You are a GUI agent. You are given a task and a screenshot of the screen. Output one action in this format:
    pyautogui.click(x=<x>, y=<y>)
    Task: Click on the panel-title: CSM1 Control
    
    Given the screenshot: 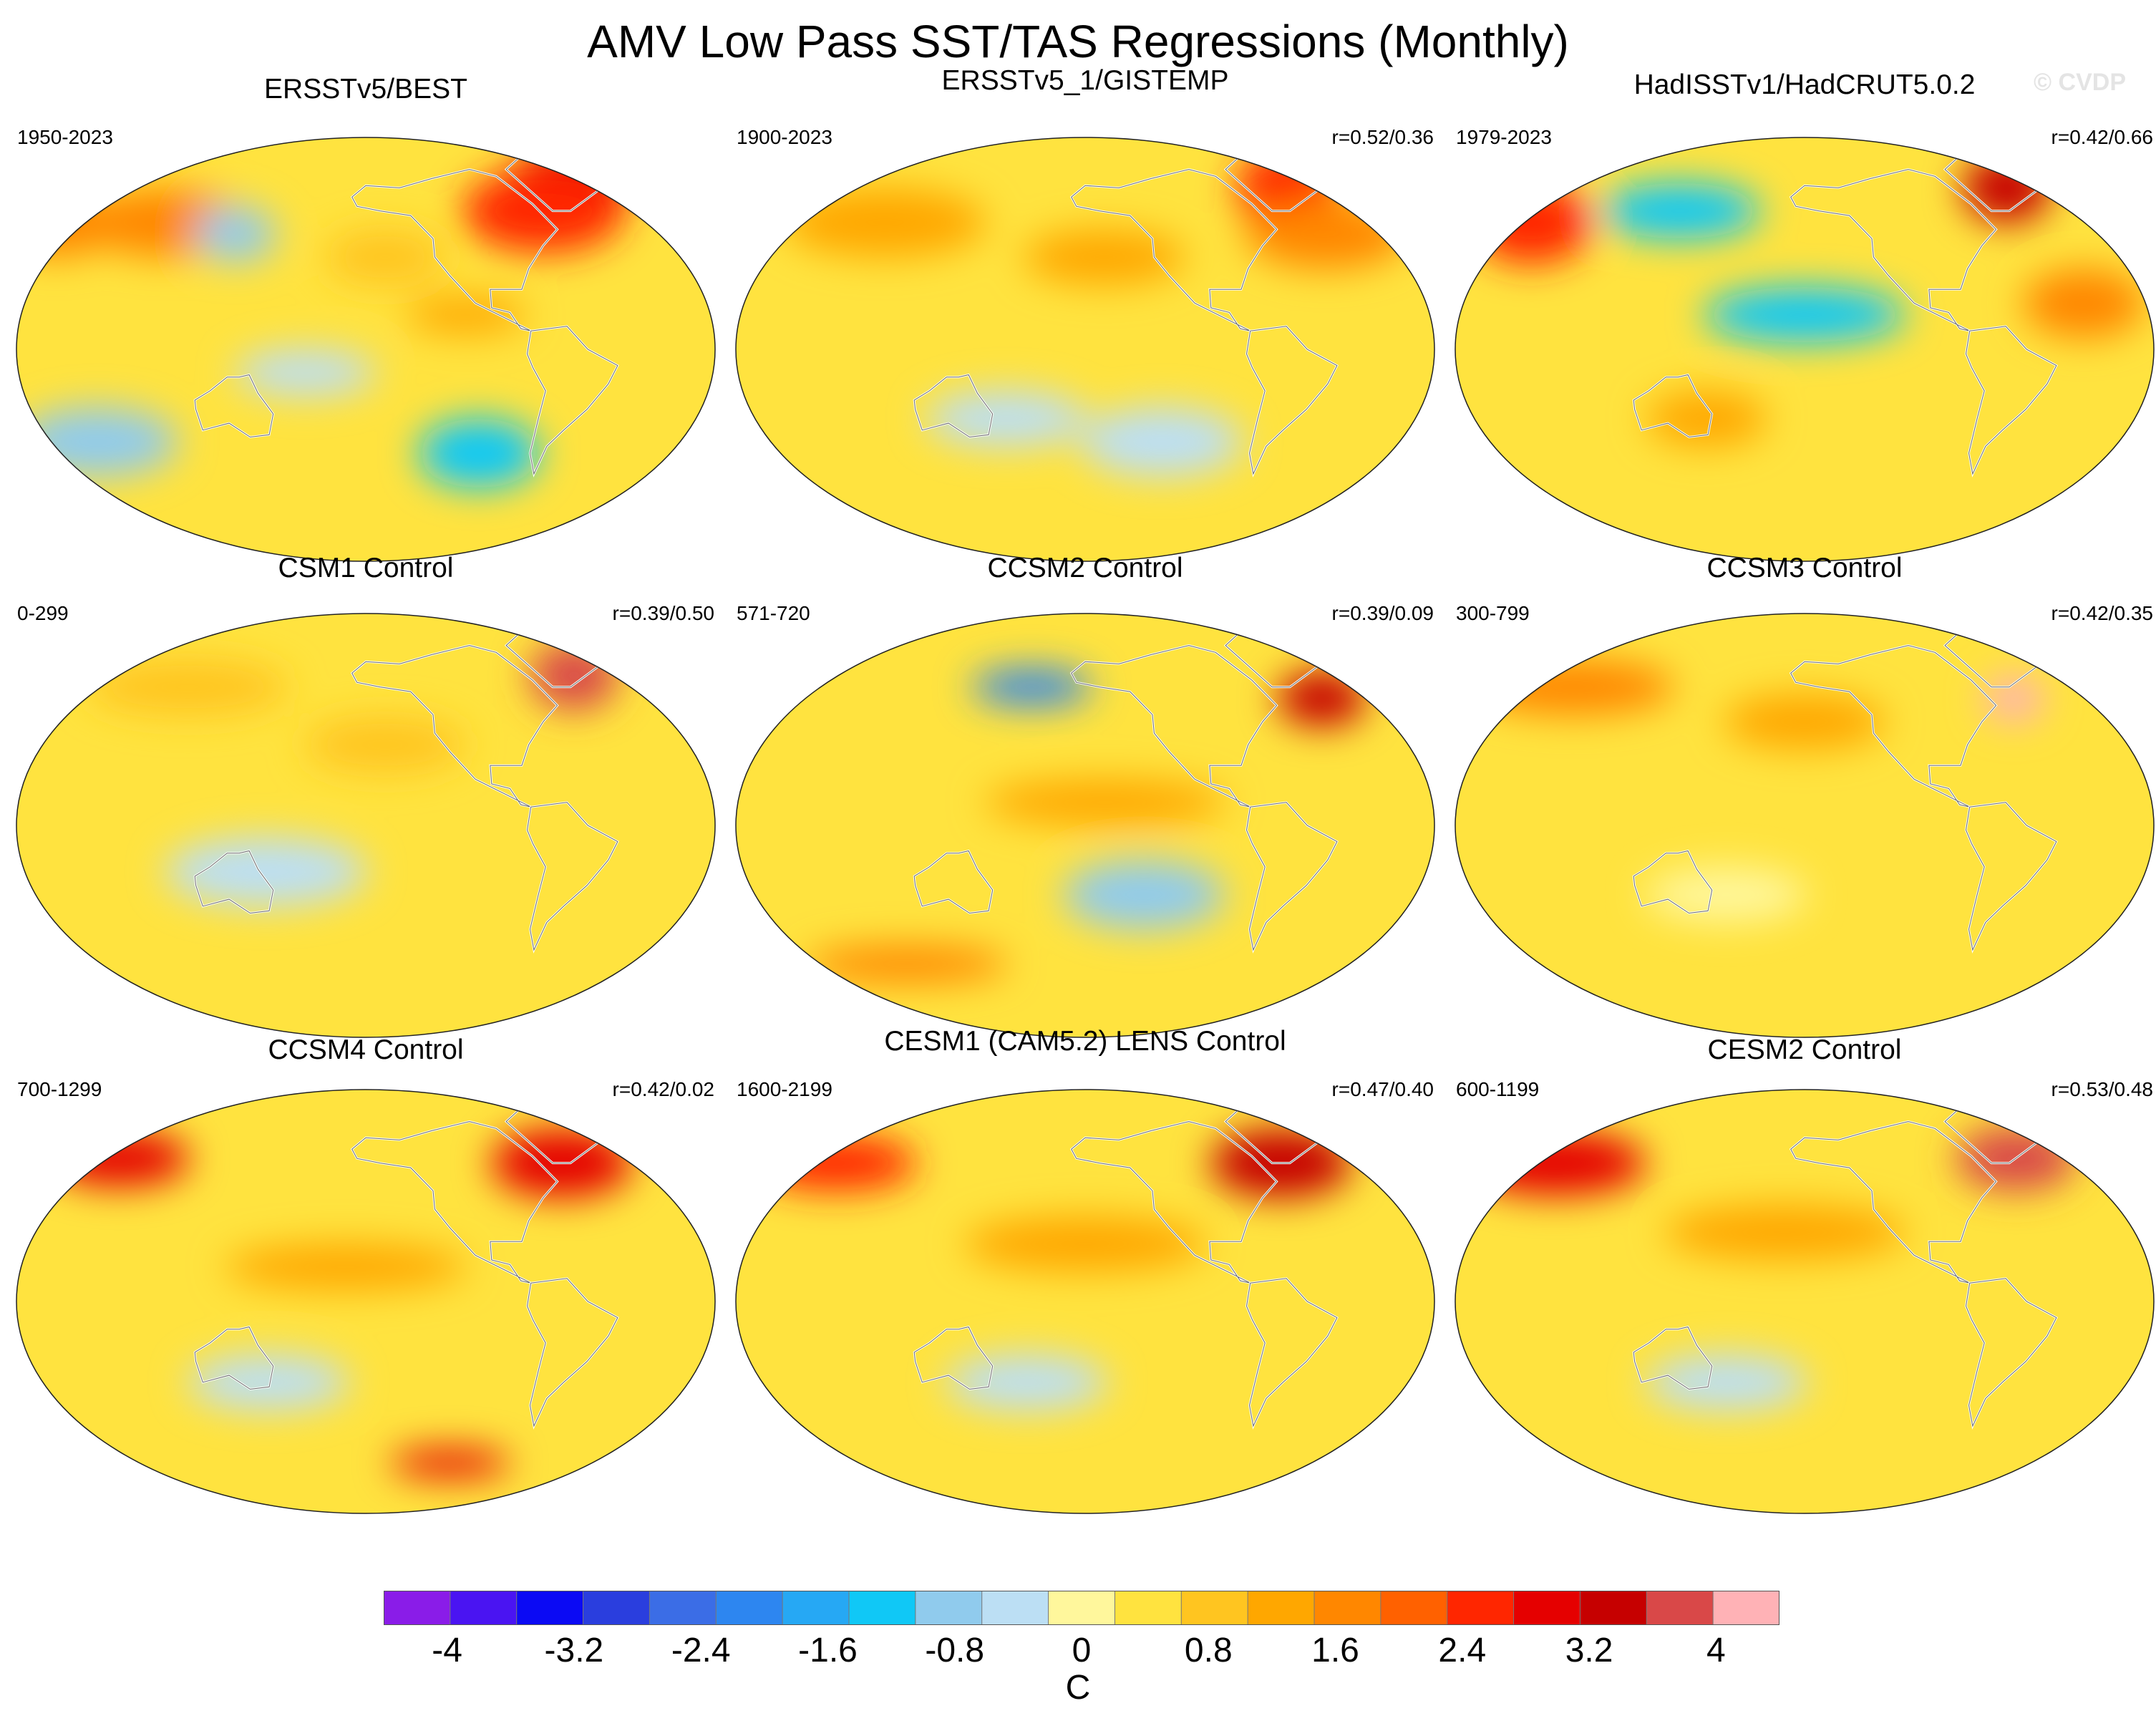 What is the action you would take?
    pyautogui.click(x=366, y=568)
    